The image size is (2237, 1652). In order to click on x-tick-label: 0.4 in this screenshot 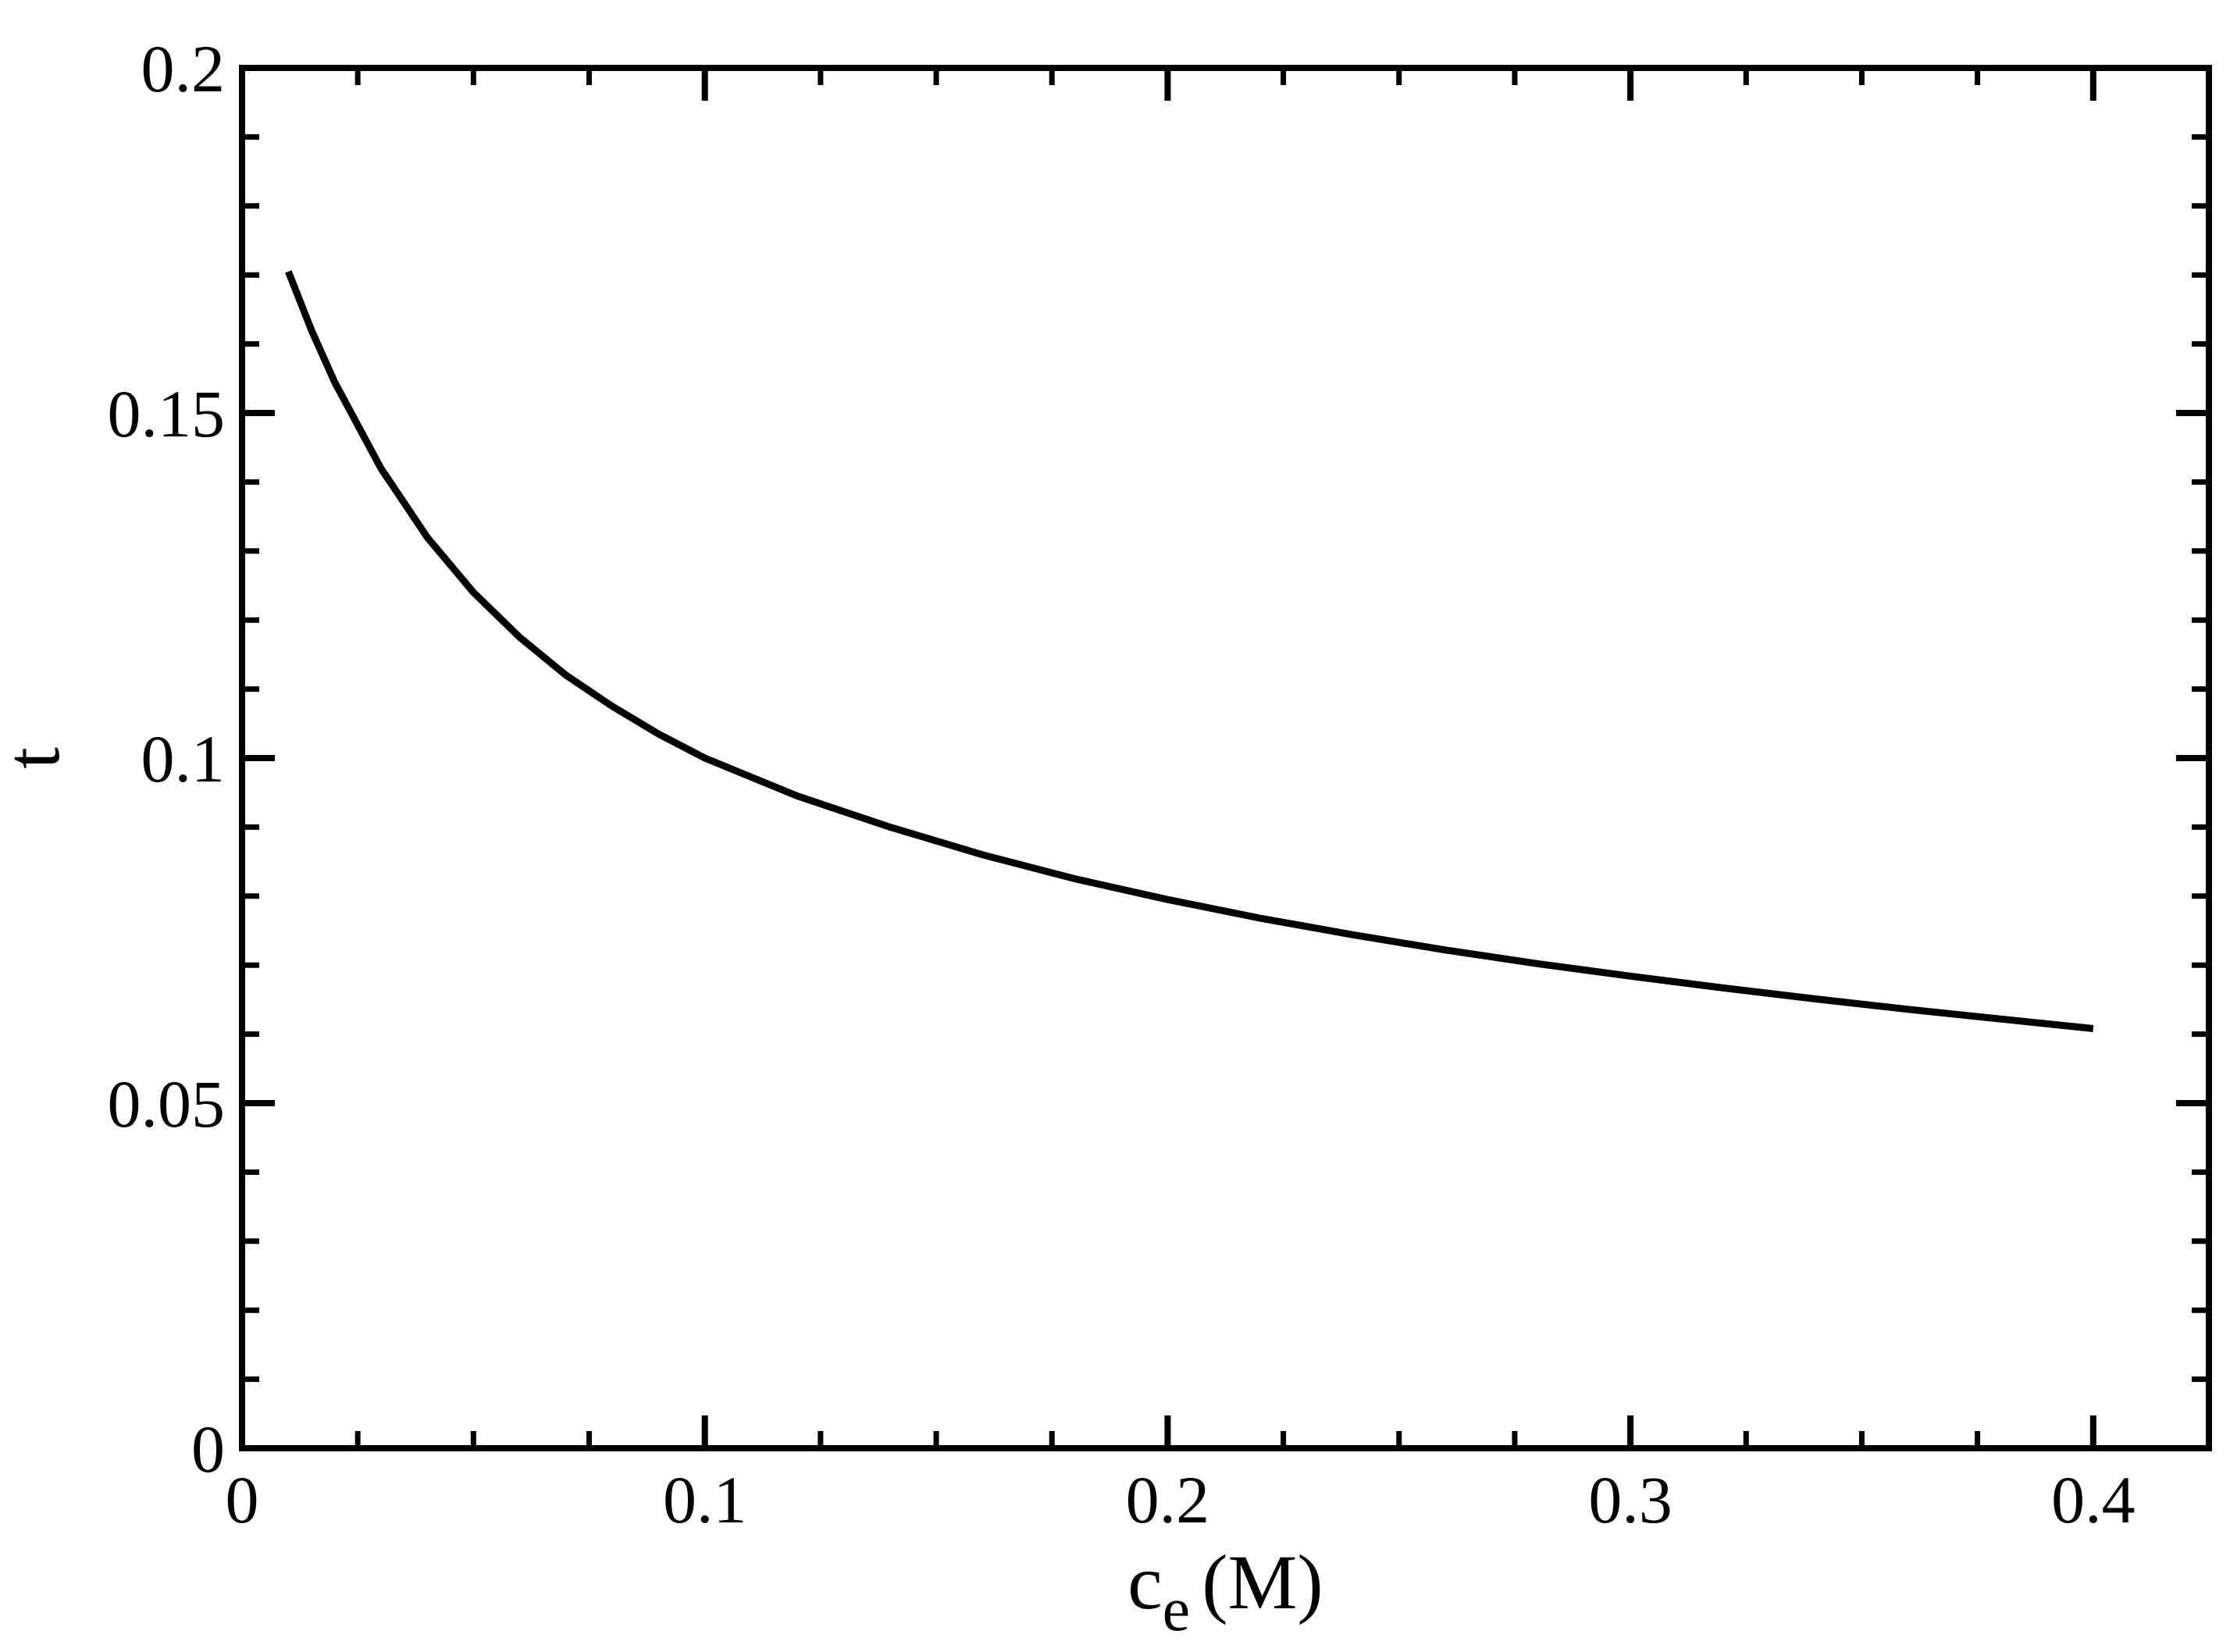, I will do `click(2093, 1500)`.